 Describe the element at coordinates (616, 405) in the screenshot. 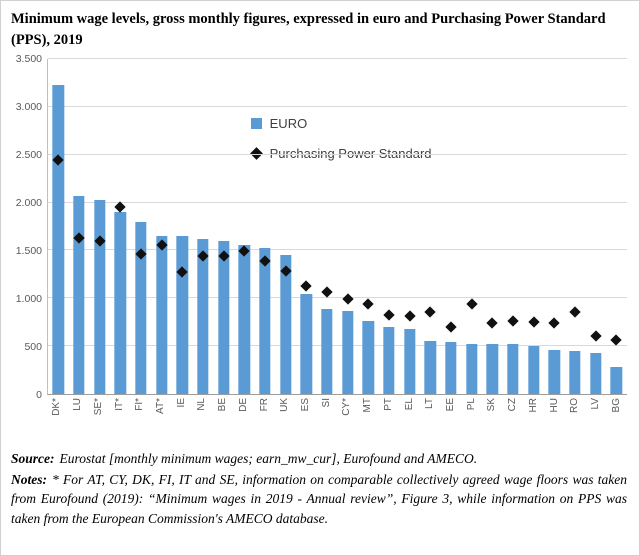

I see `x-tick-label: BG` at that location.